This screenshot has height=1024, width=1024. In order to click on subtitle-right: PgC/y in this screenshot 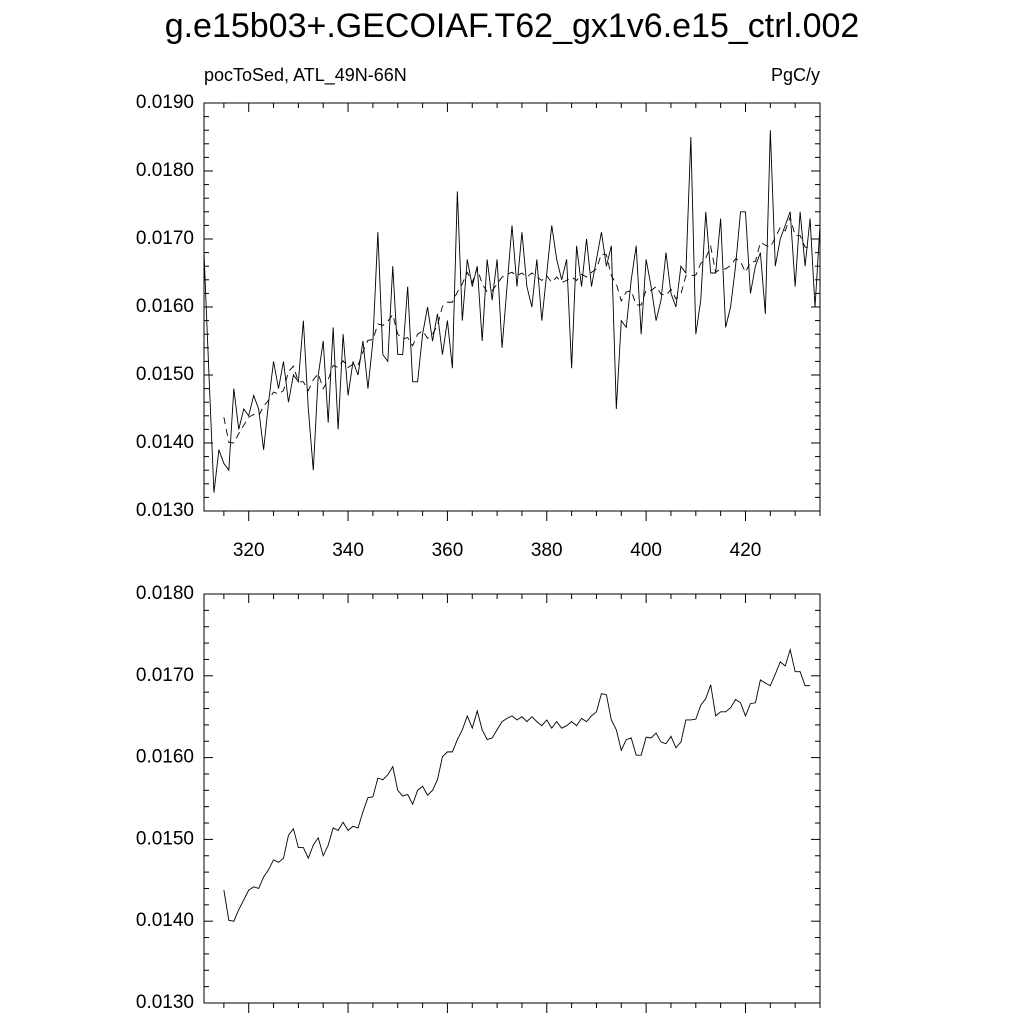, I will do `click(795, 75)`.